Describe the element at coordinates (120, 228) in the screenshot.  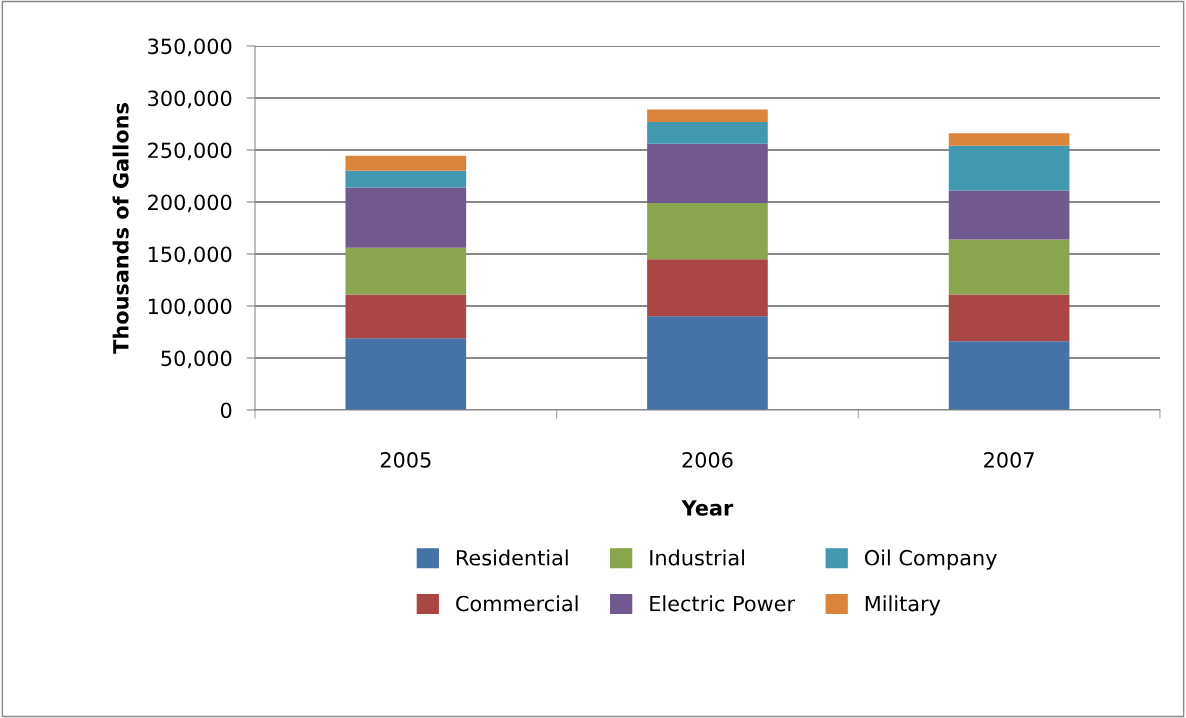
I see `y-axis-title: Thousands of Gallons` at that location.